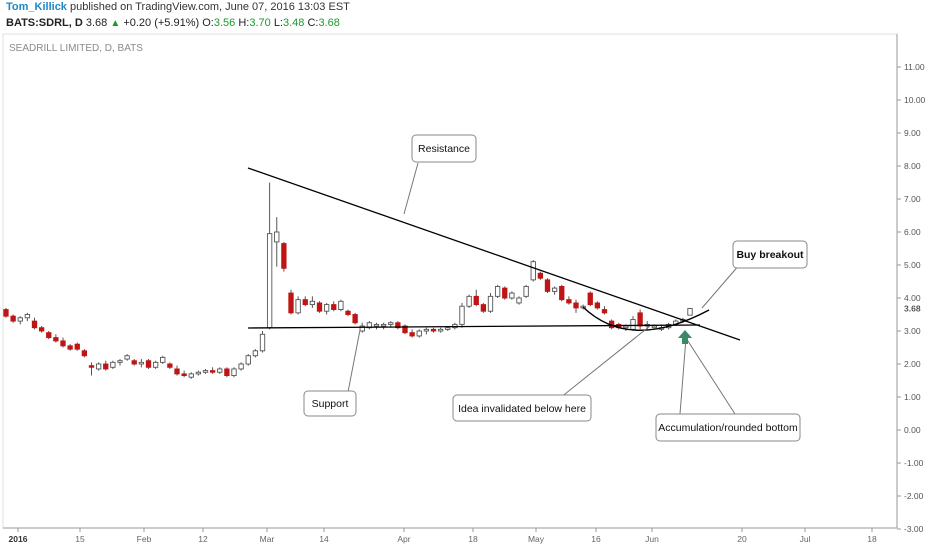 Image resolution: width=932 pixels, height=550 pixels. I want to click on arrow-up-icon, so click(685, 337).